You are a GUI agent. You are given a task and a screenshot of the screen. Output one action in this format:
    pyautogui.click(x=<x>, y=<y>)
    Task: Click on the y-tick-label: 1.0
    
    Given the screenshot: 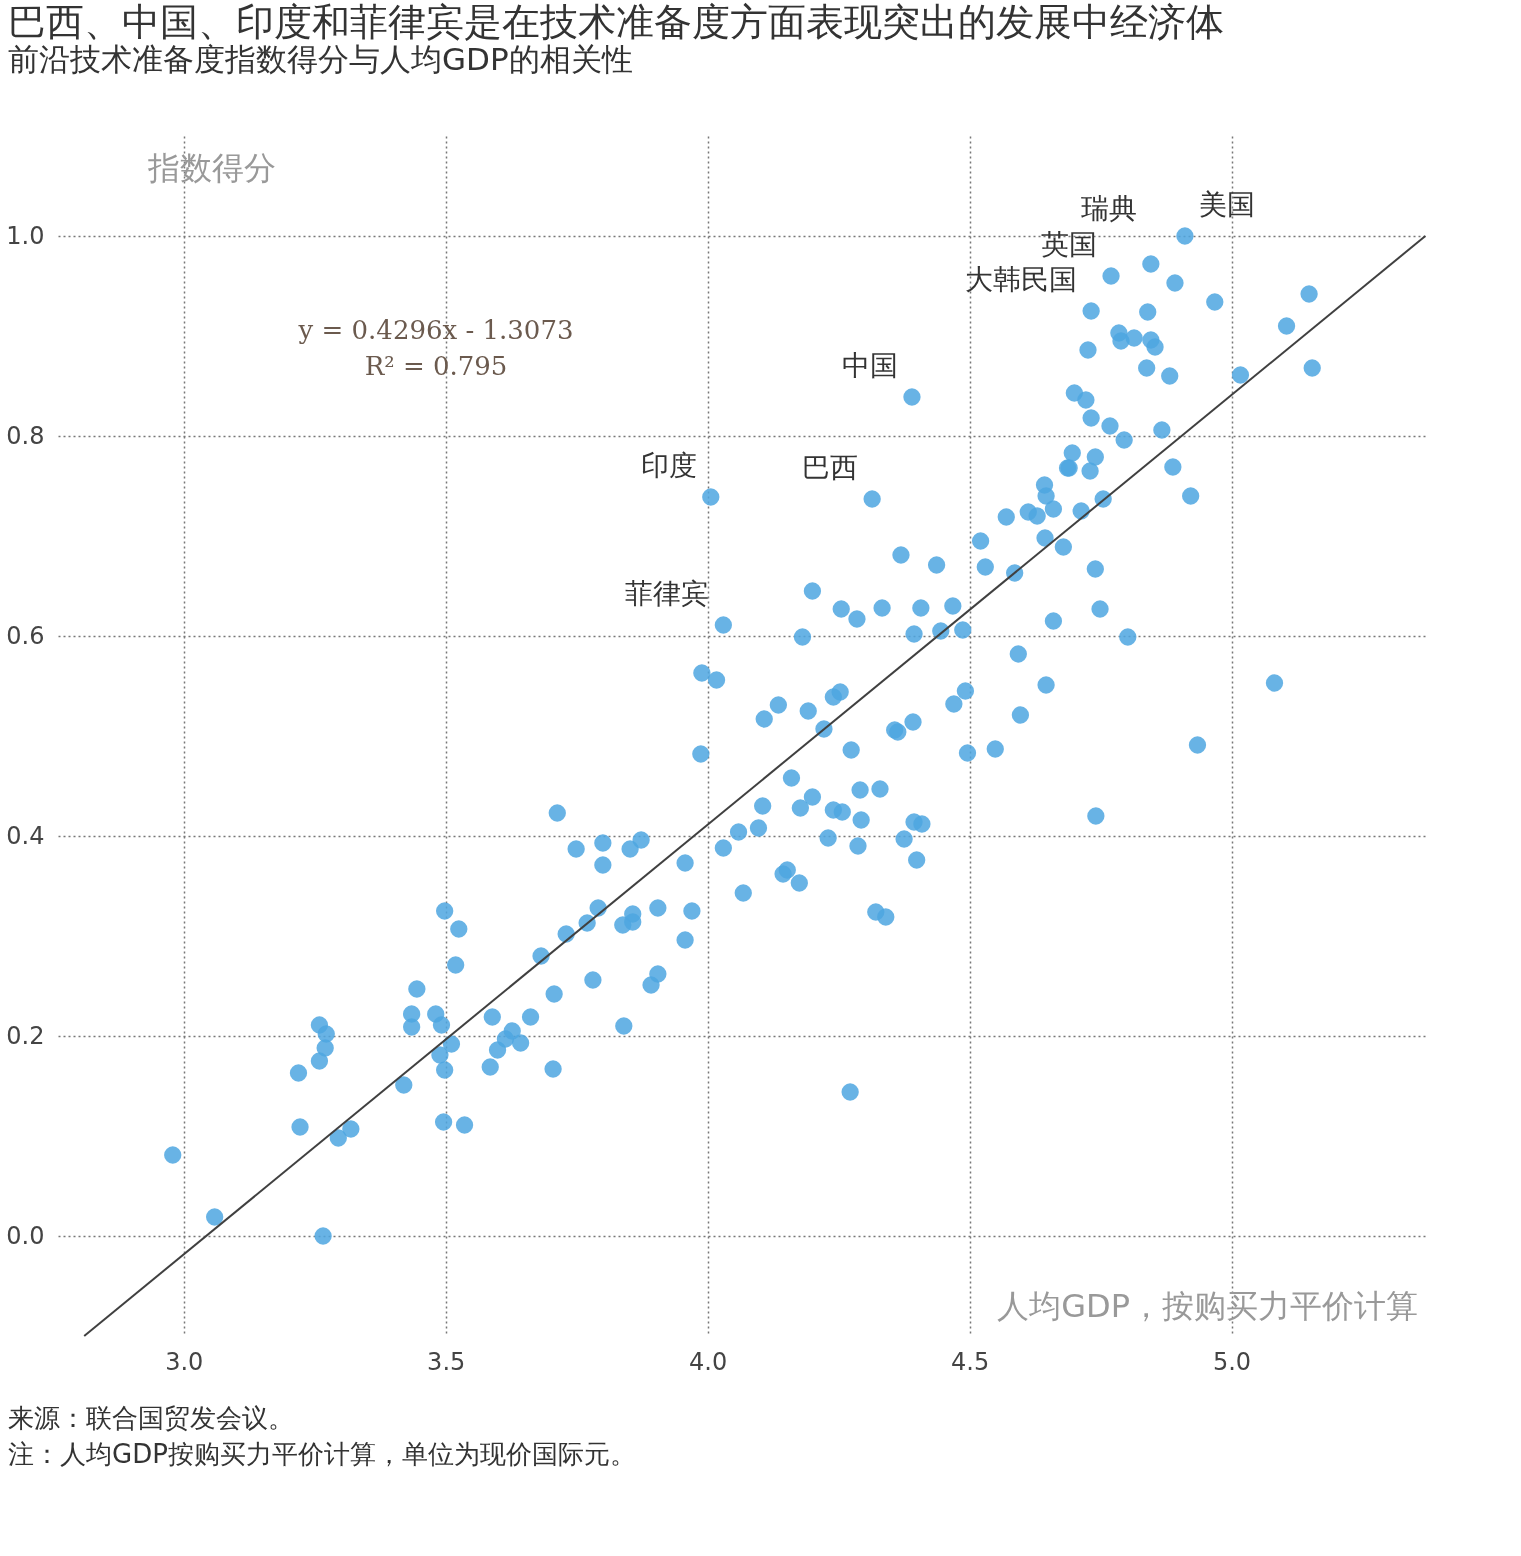 What is the action you would take?
    pyautogui.click(x=25, y=235)
    